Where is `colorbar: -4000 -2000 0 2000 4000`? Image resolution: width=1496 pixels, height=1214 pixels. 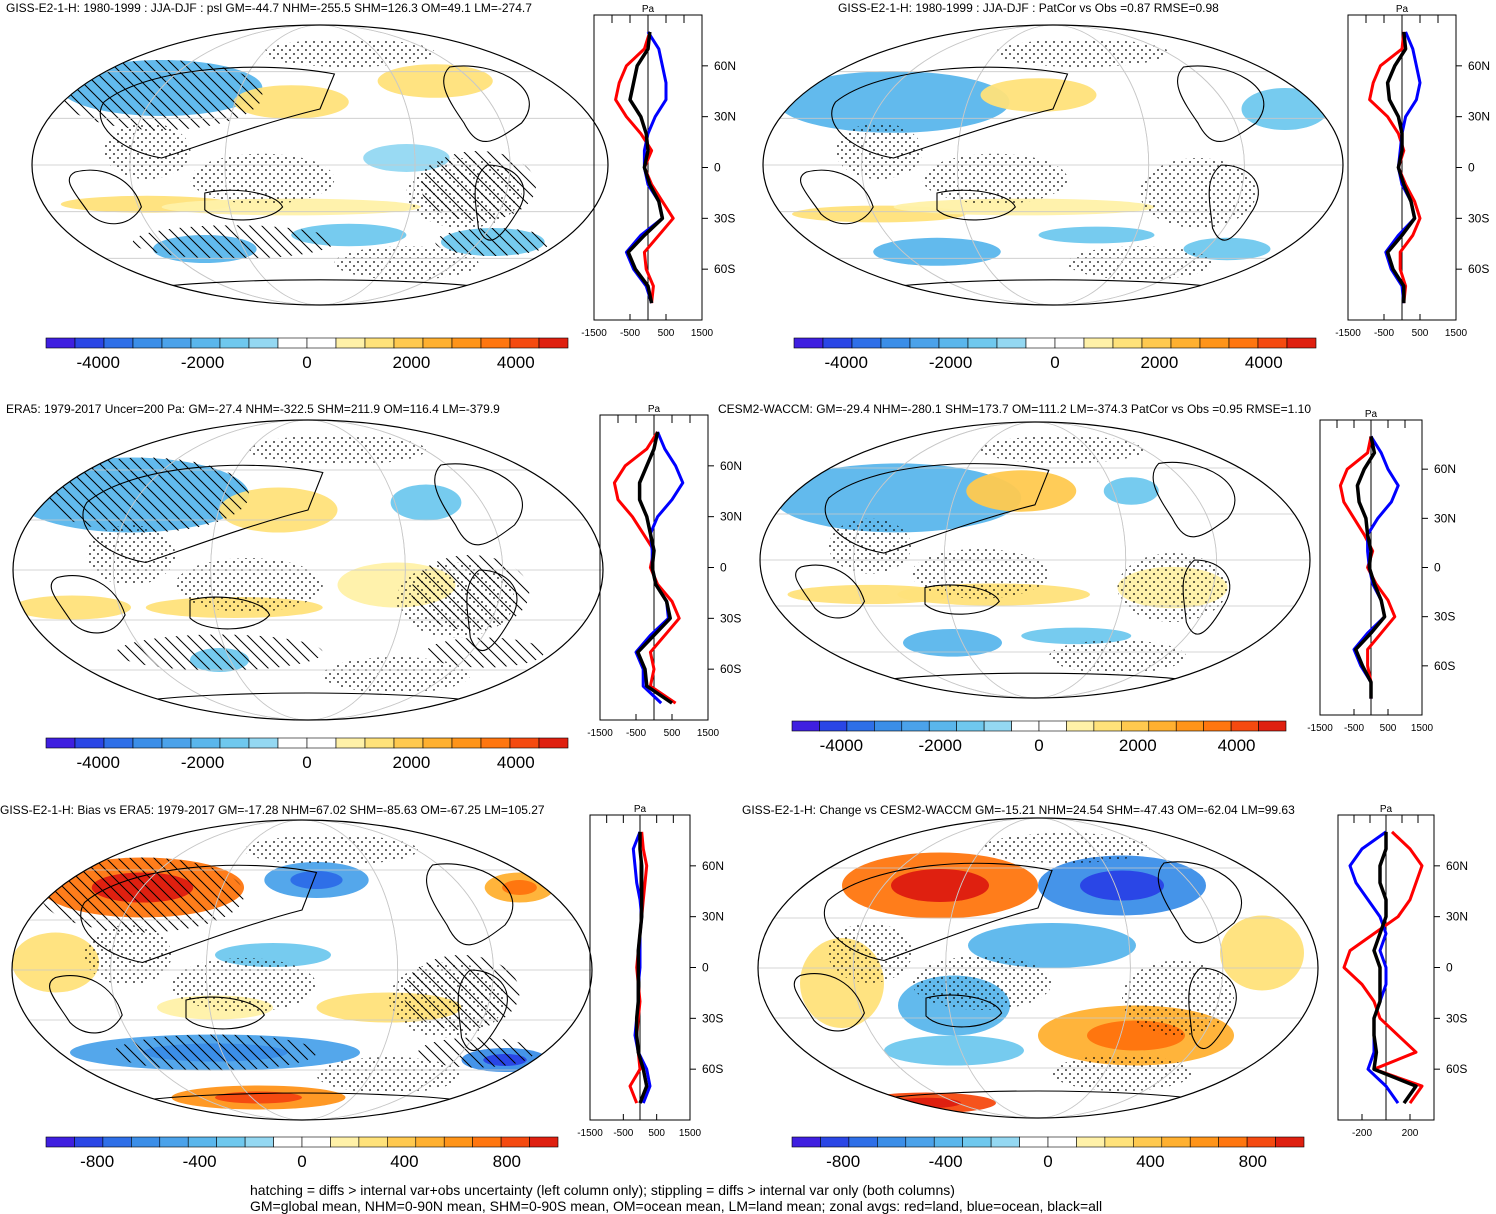 colorbar: -4000 -2000 0 2000 4000 is located at coordinates (307, 754).